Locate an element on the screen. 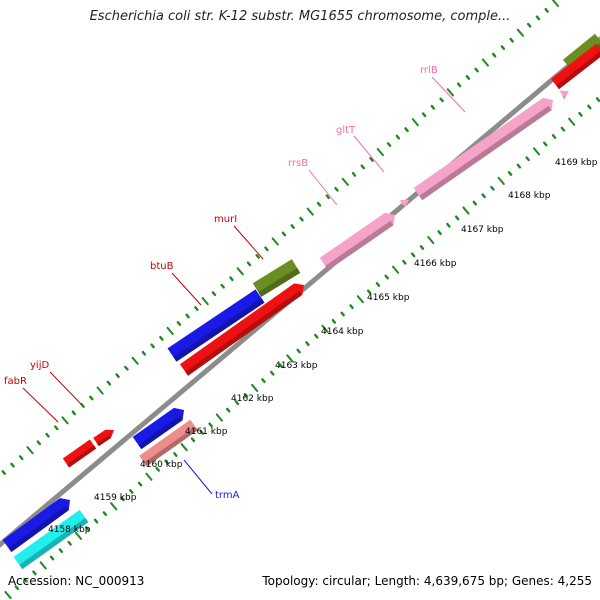 The height and width of the screenshot is (600, 600). leader-murI is located at coordinates (248, 242).